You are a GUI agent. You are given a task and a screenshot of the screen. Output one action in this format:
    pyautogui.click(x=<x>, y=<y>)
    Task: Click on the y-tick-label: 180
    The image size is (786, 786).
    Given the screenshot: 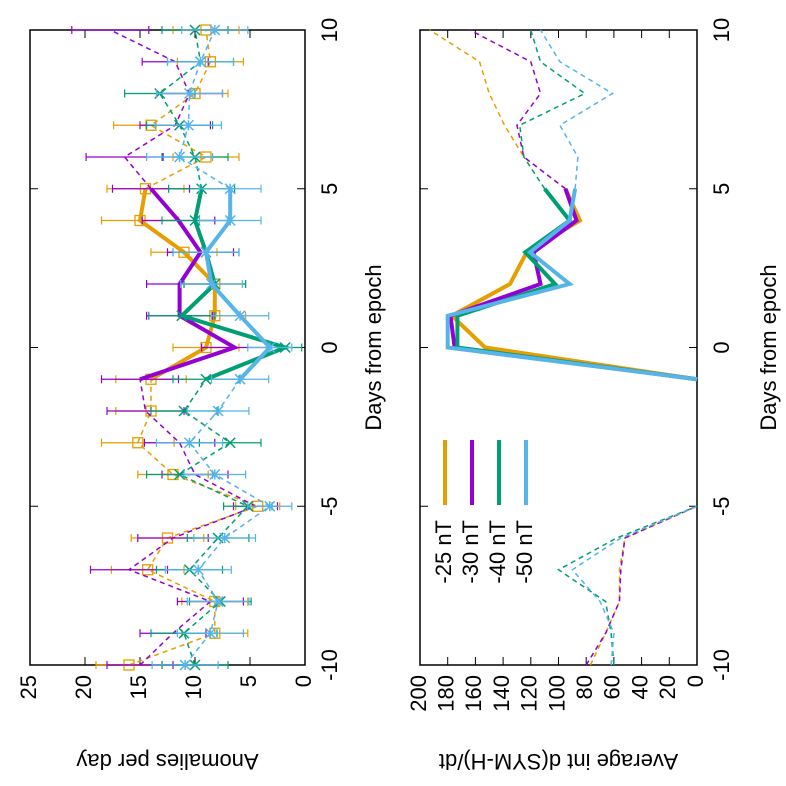 What is the action you would take?
    pyautogui.click(x=446, y=693)
    